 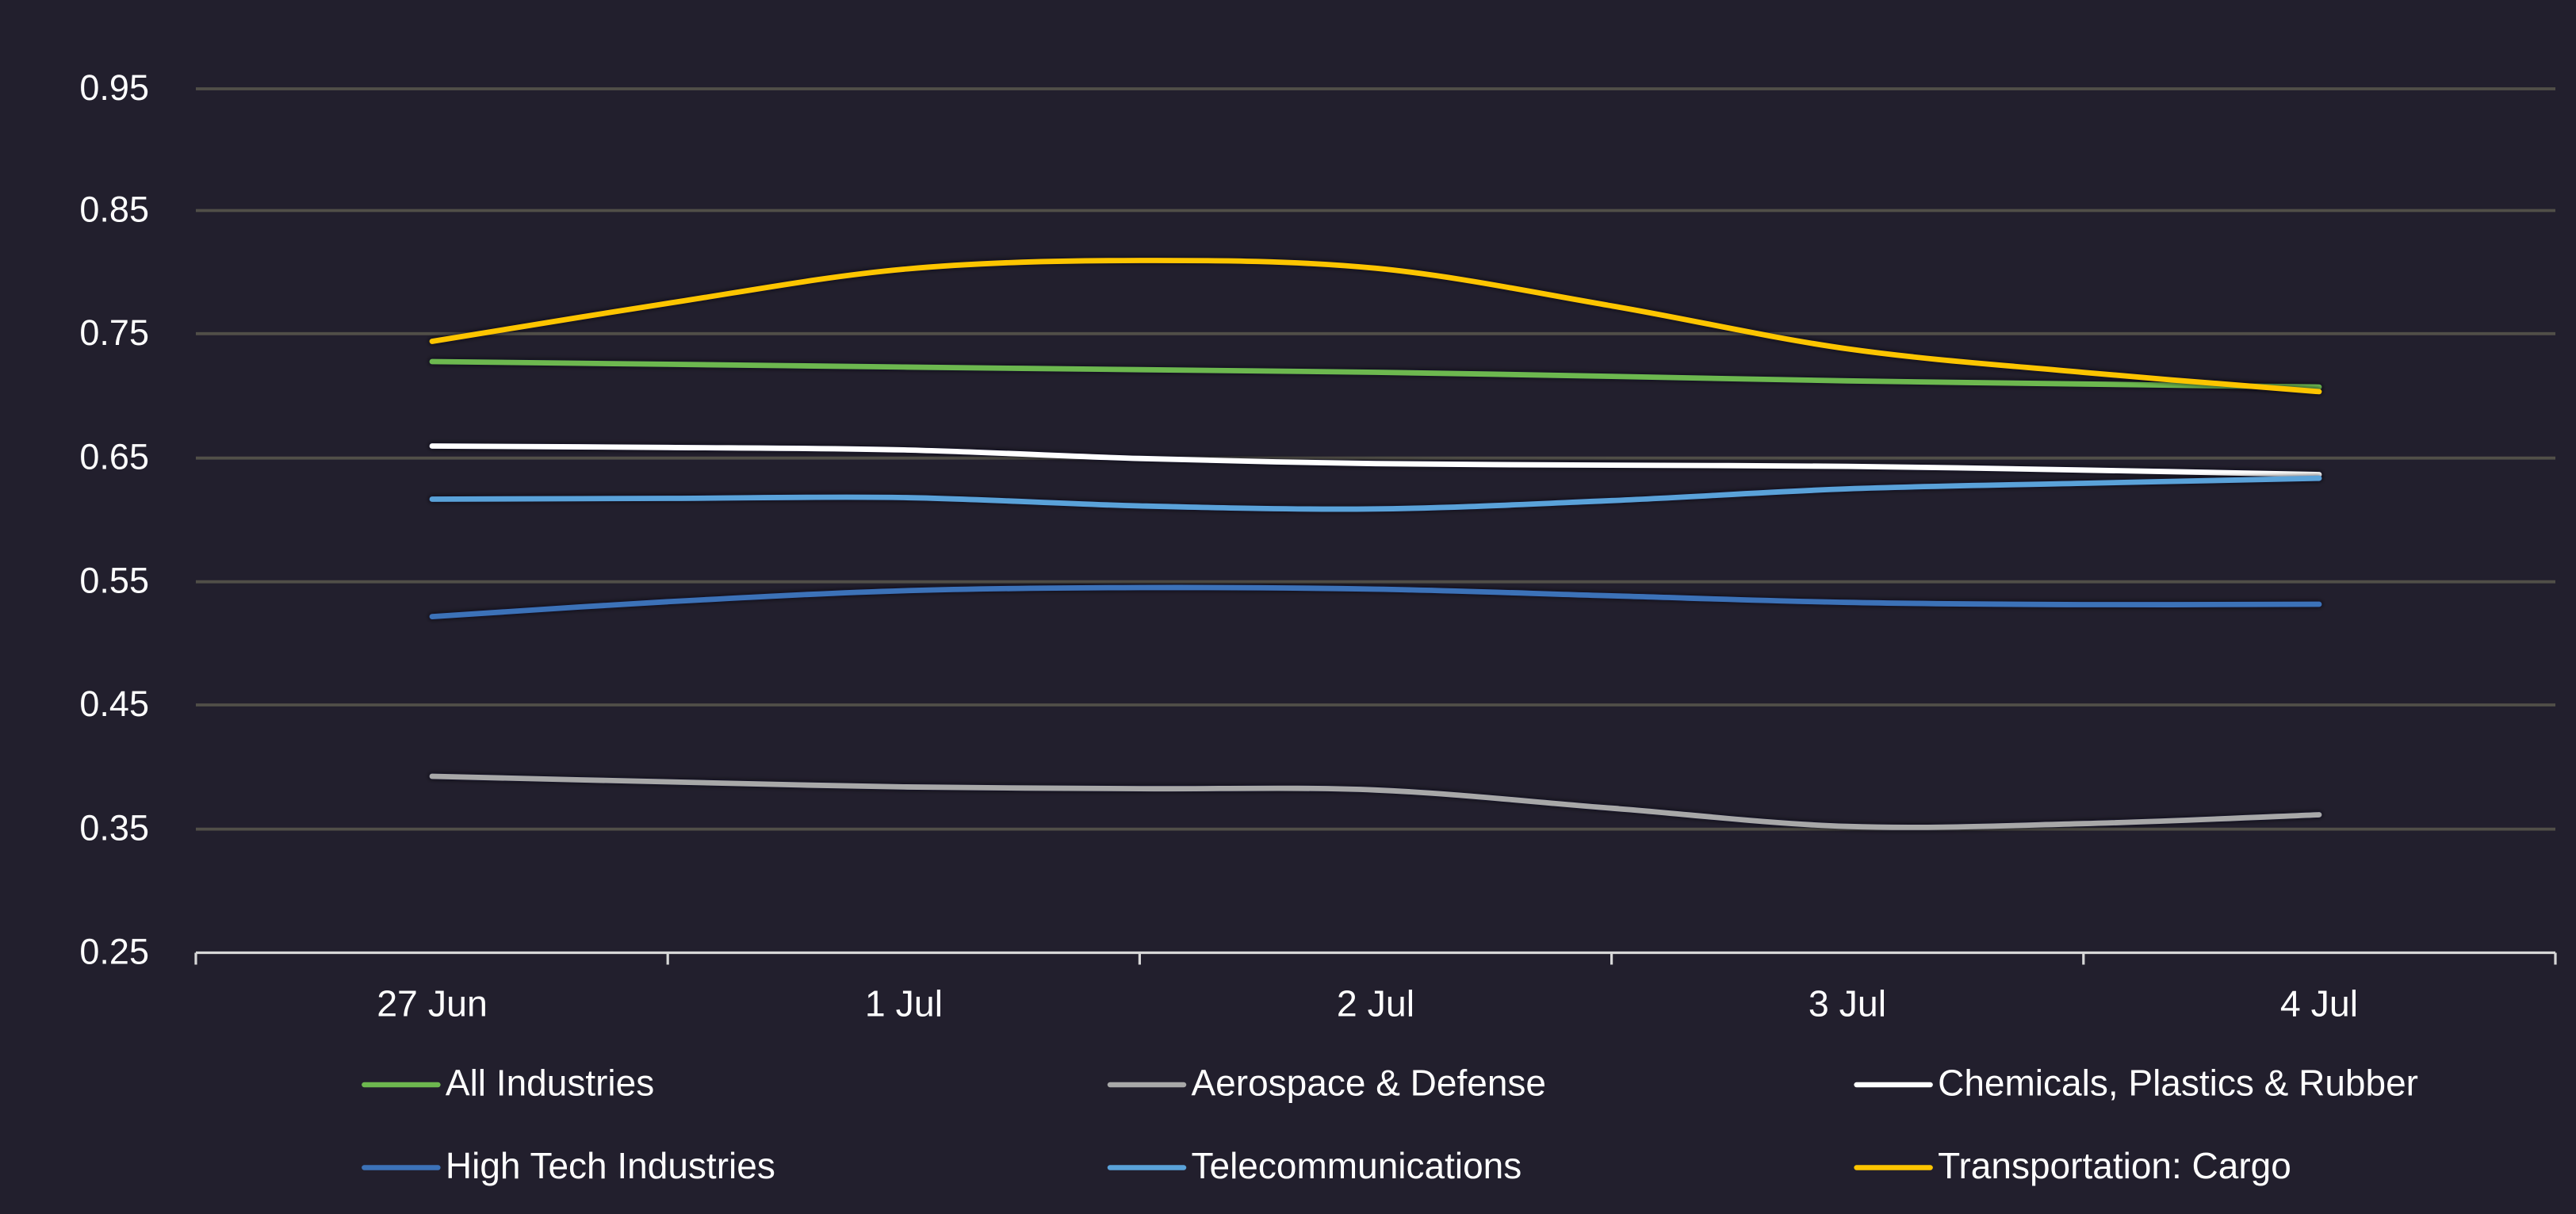 I want to click on svg-text: 27 Jun, so click(x=432, y=1003).